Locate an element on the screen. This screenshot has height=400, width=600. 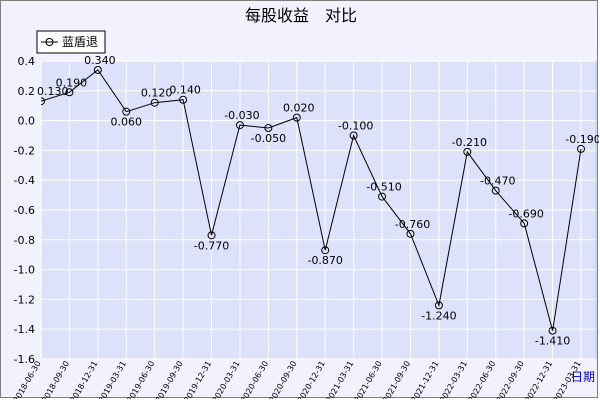
data-label: -0.760 is located at coordinates (412, 224).